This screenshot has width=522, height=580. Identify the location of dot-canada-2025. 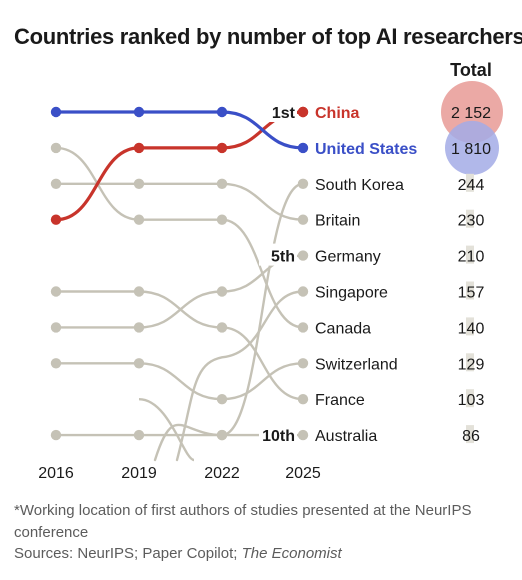
(303, 327).